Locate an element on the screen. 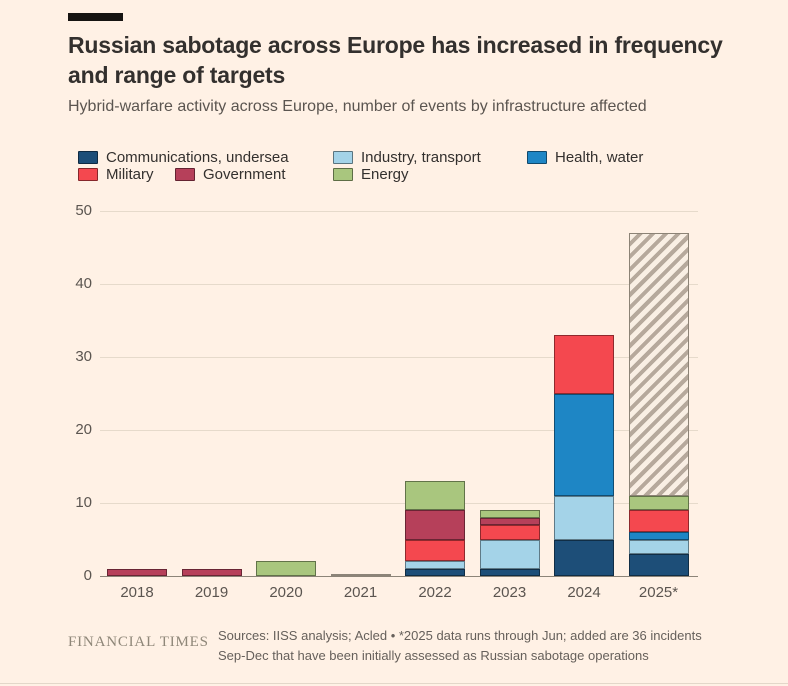  y-axis-tick-label: 50 is located at coordinates (83, 210).